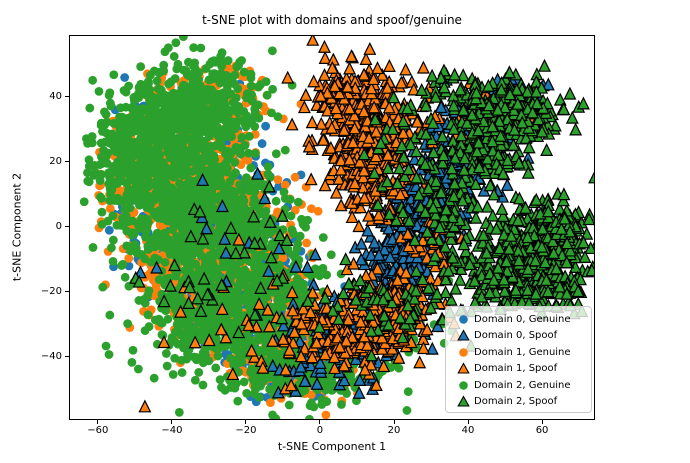 This screenshot has height=463, width=690. What do you see at coordinates (394, 430) in the screenshot?
I see `x-tick-label: 20` at bounding box center [394, 430].